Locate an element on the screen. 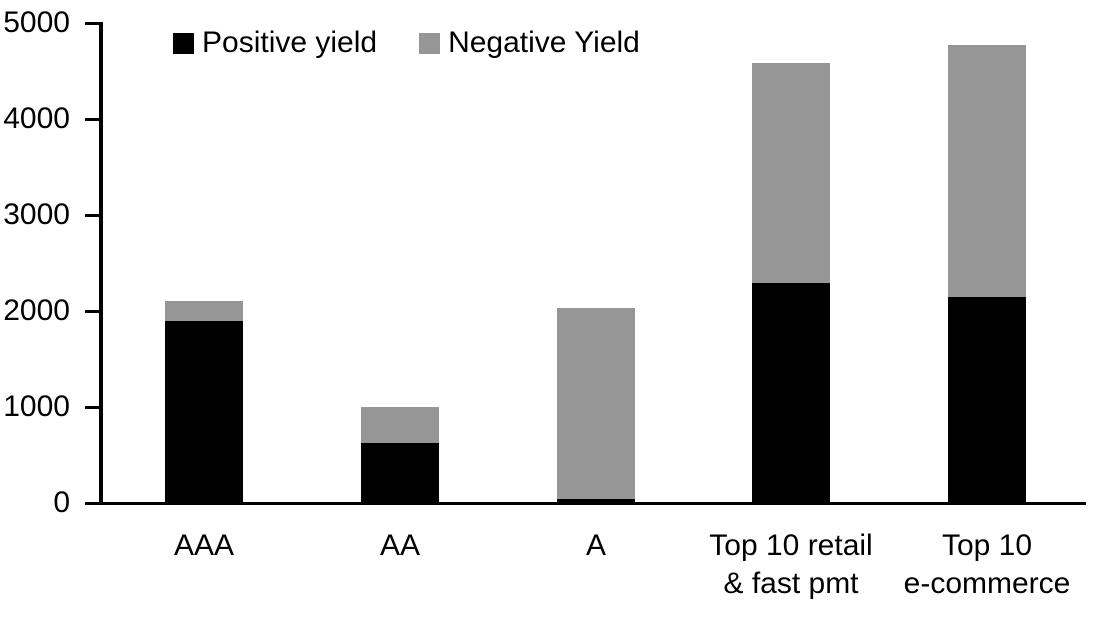  y-axis-tick-label: 5000 is located at coordinates (36, 22).